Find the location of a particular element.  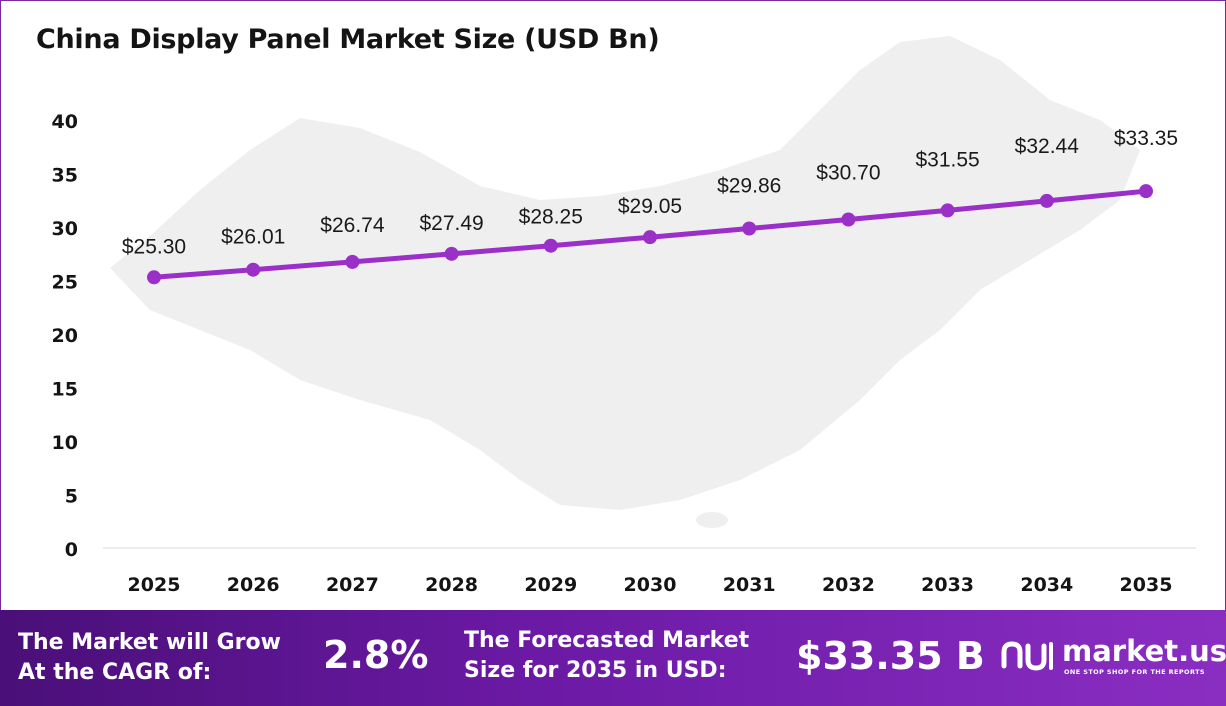

data-label: $32.44 is located at coordinates (1047, 146).